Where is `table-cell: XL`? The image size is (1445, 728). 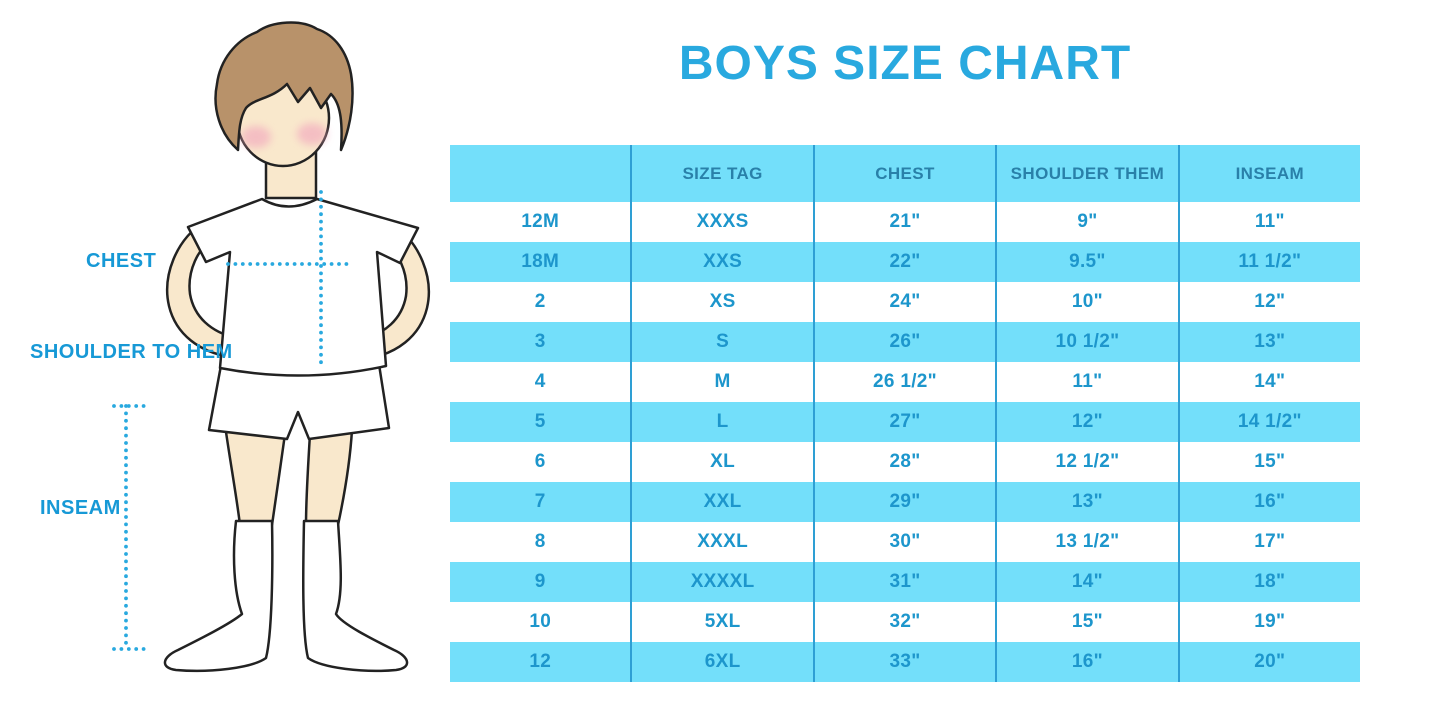
table-cell: XL is located at coordinates (723, 462).